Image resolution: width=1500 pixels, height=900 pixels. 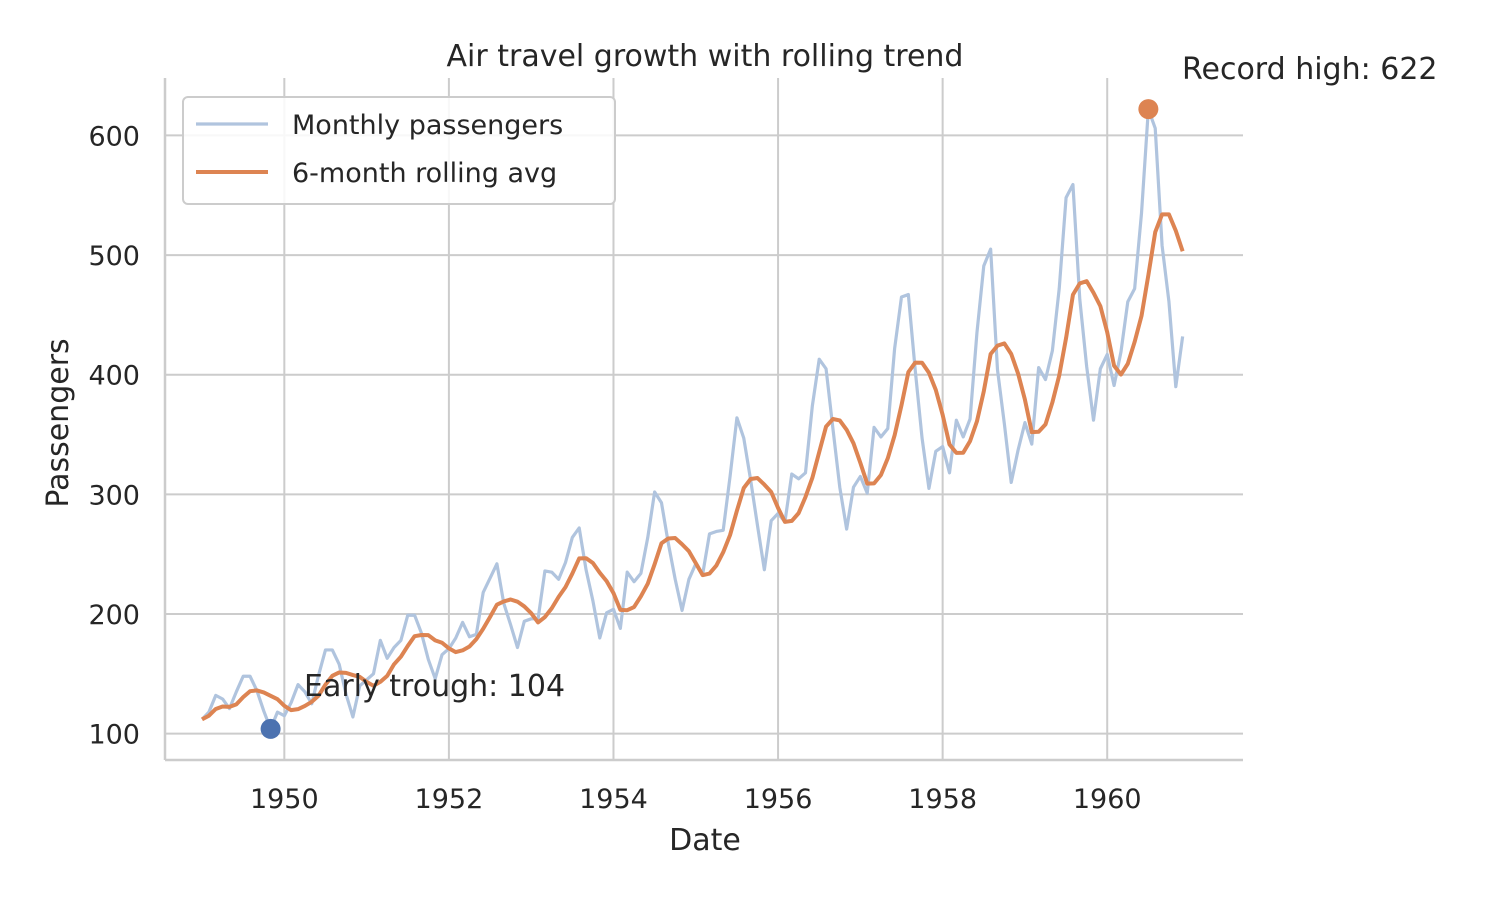 What do you see at coordinates (449, 799) in the screenshot?
I see `x-tick-label: 1952` at bounding box center [449, 799].